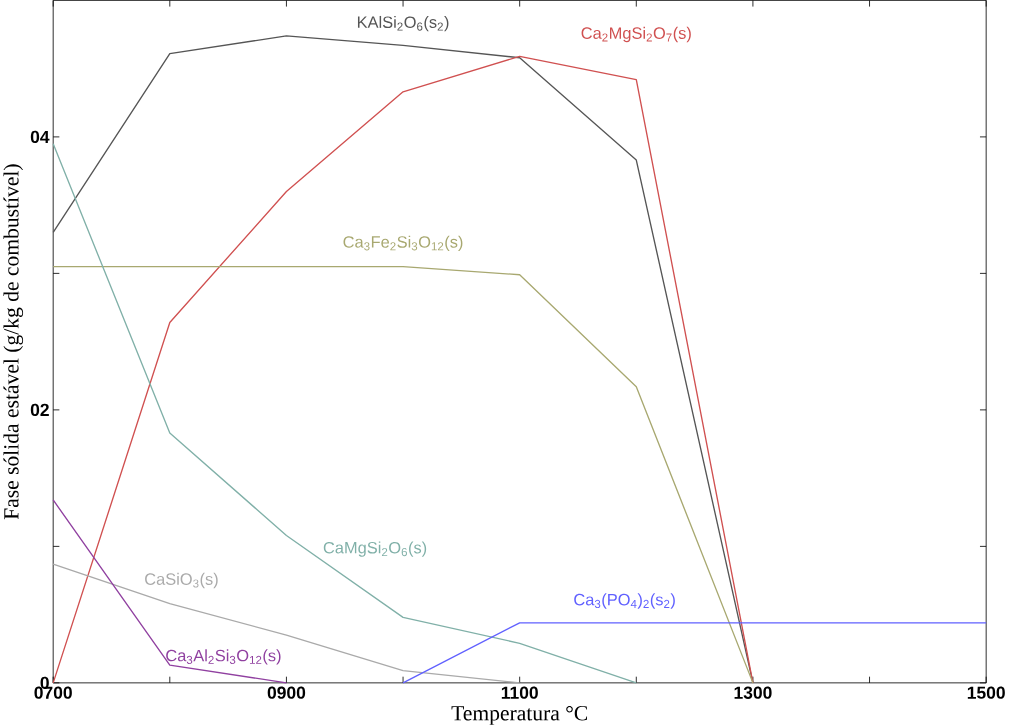 The height and width of the screenshot is (728, 1009). I want to click on series-label: CaMgSi$_{2}$O$_{6}$(s), so click(375, 549).